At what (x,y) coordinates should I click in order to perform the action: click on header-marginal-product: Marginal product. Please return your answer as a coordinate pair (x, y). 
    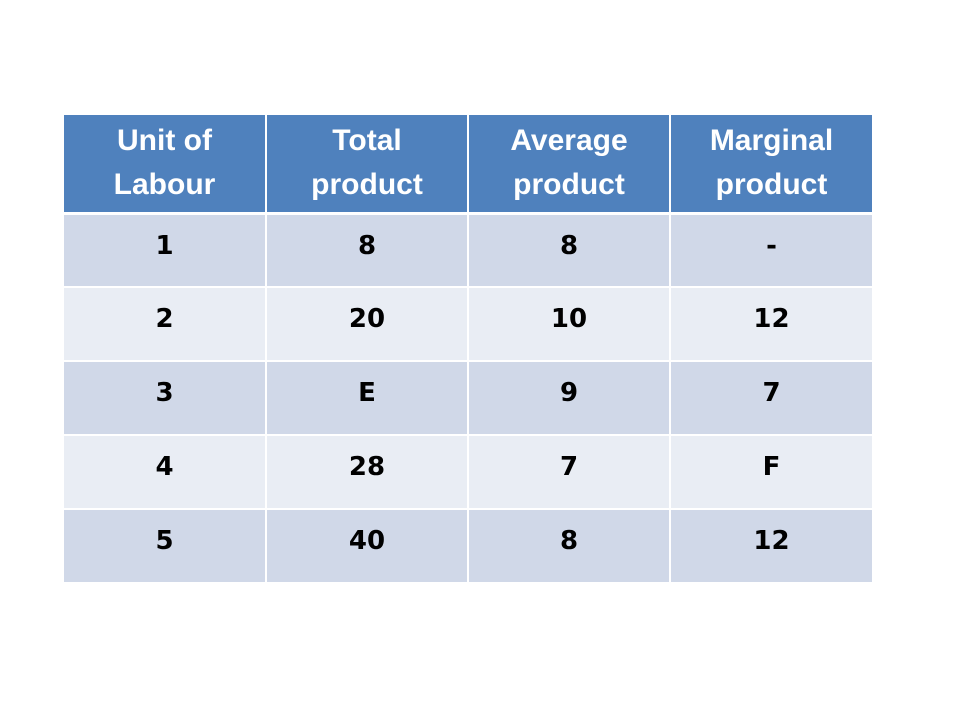
    Looking at the image, I should click on (771, 165).